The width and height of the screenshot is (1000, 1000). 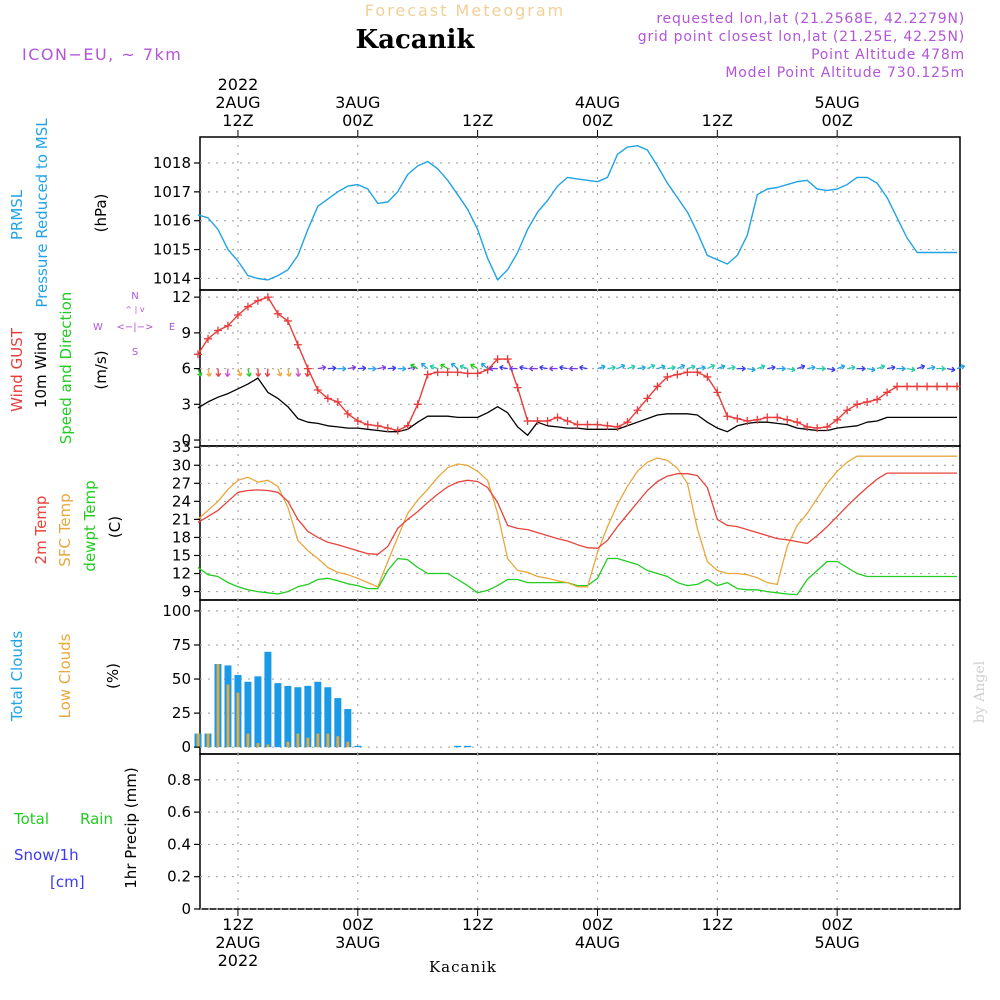 I want to click on y-tick-label: 12, so click(x=181, y=574).